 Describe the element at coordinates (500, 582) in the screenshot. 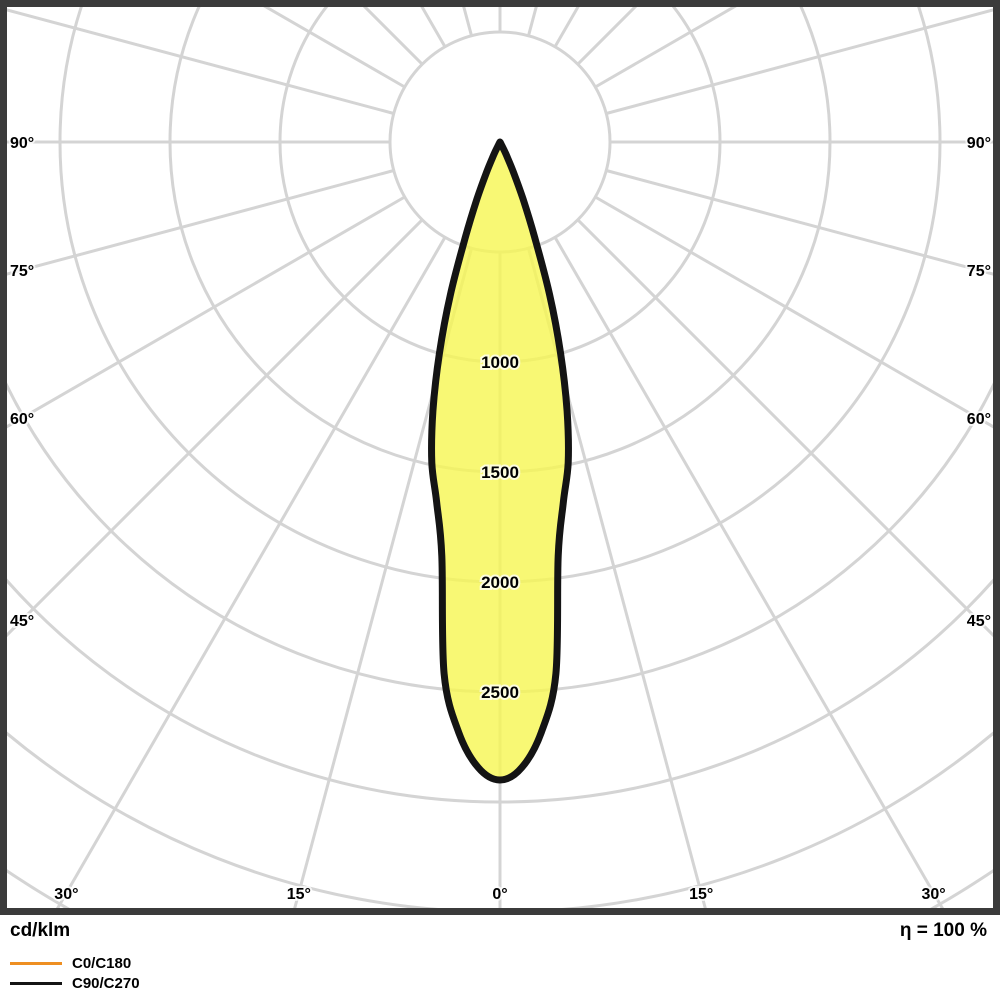

I see `ring-label-2000: 2000` at that location.